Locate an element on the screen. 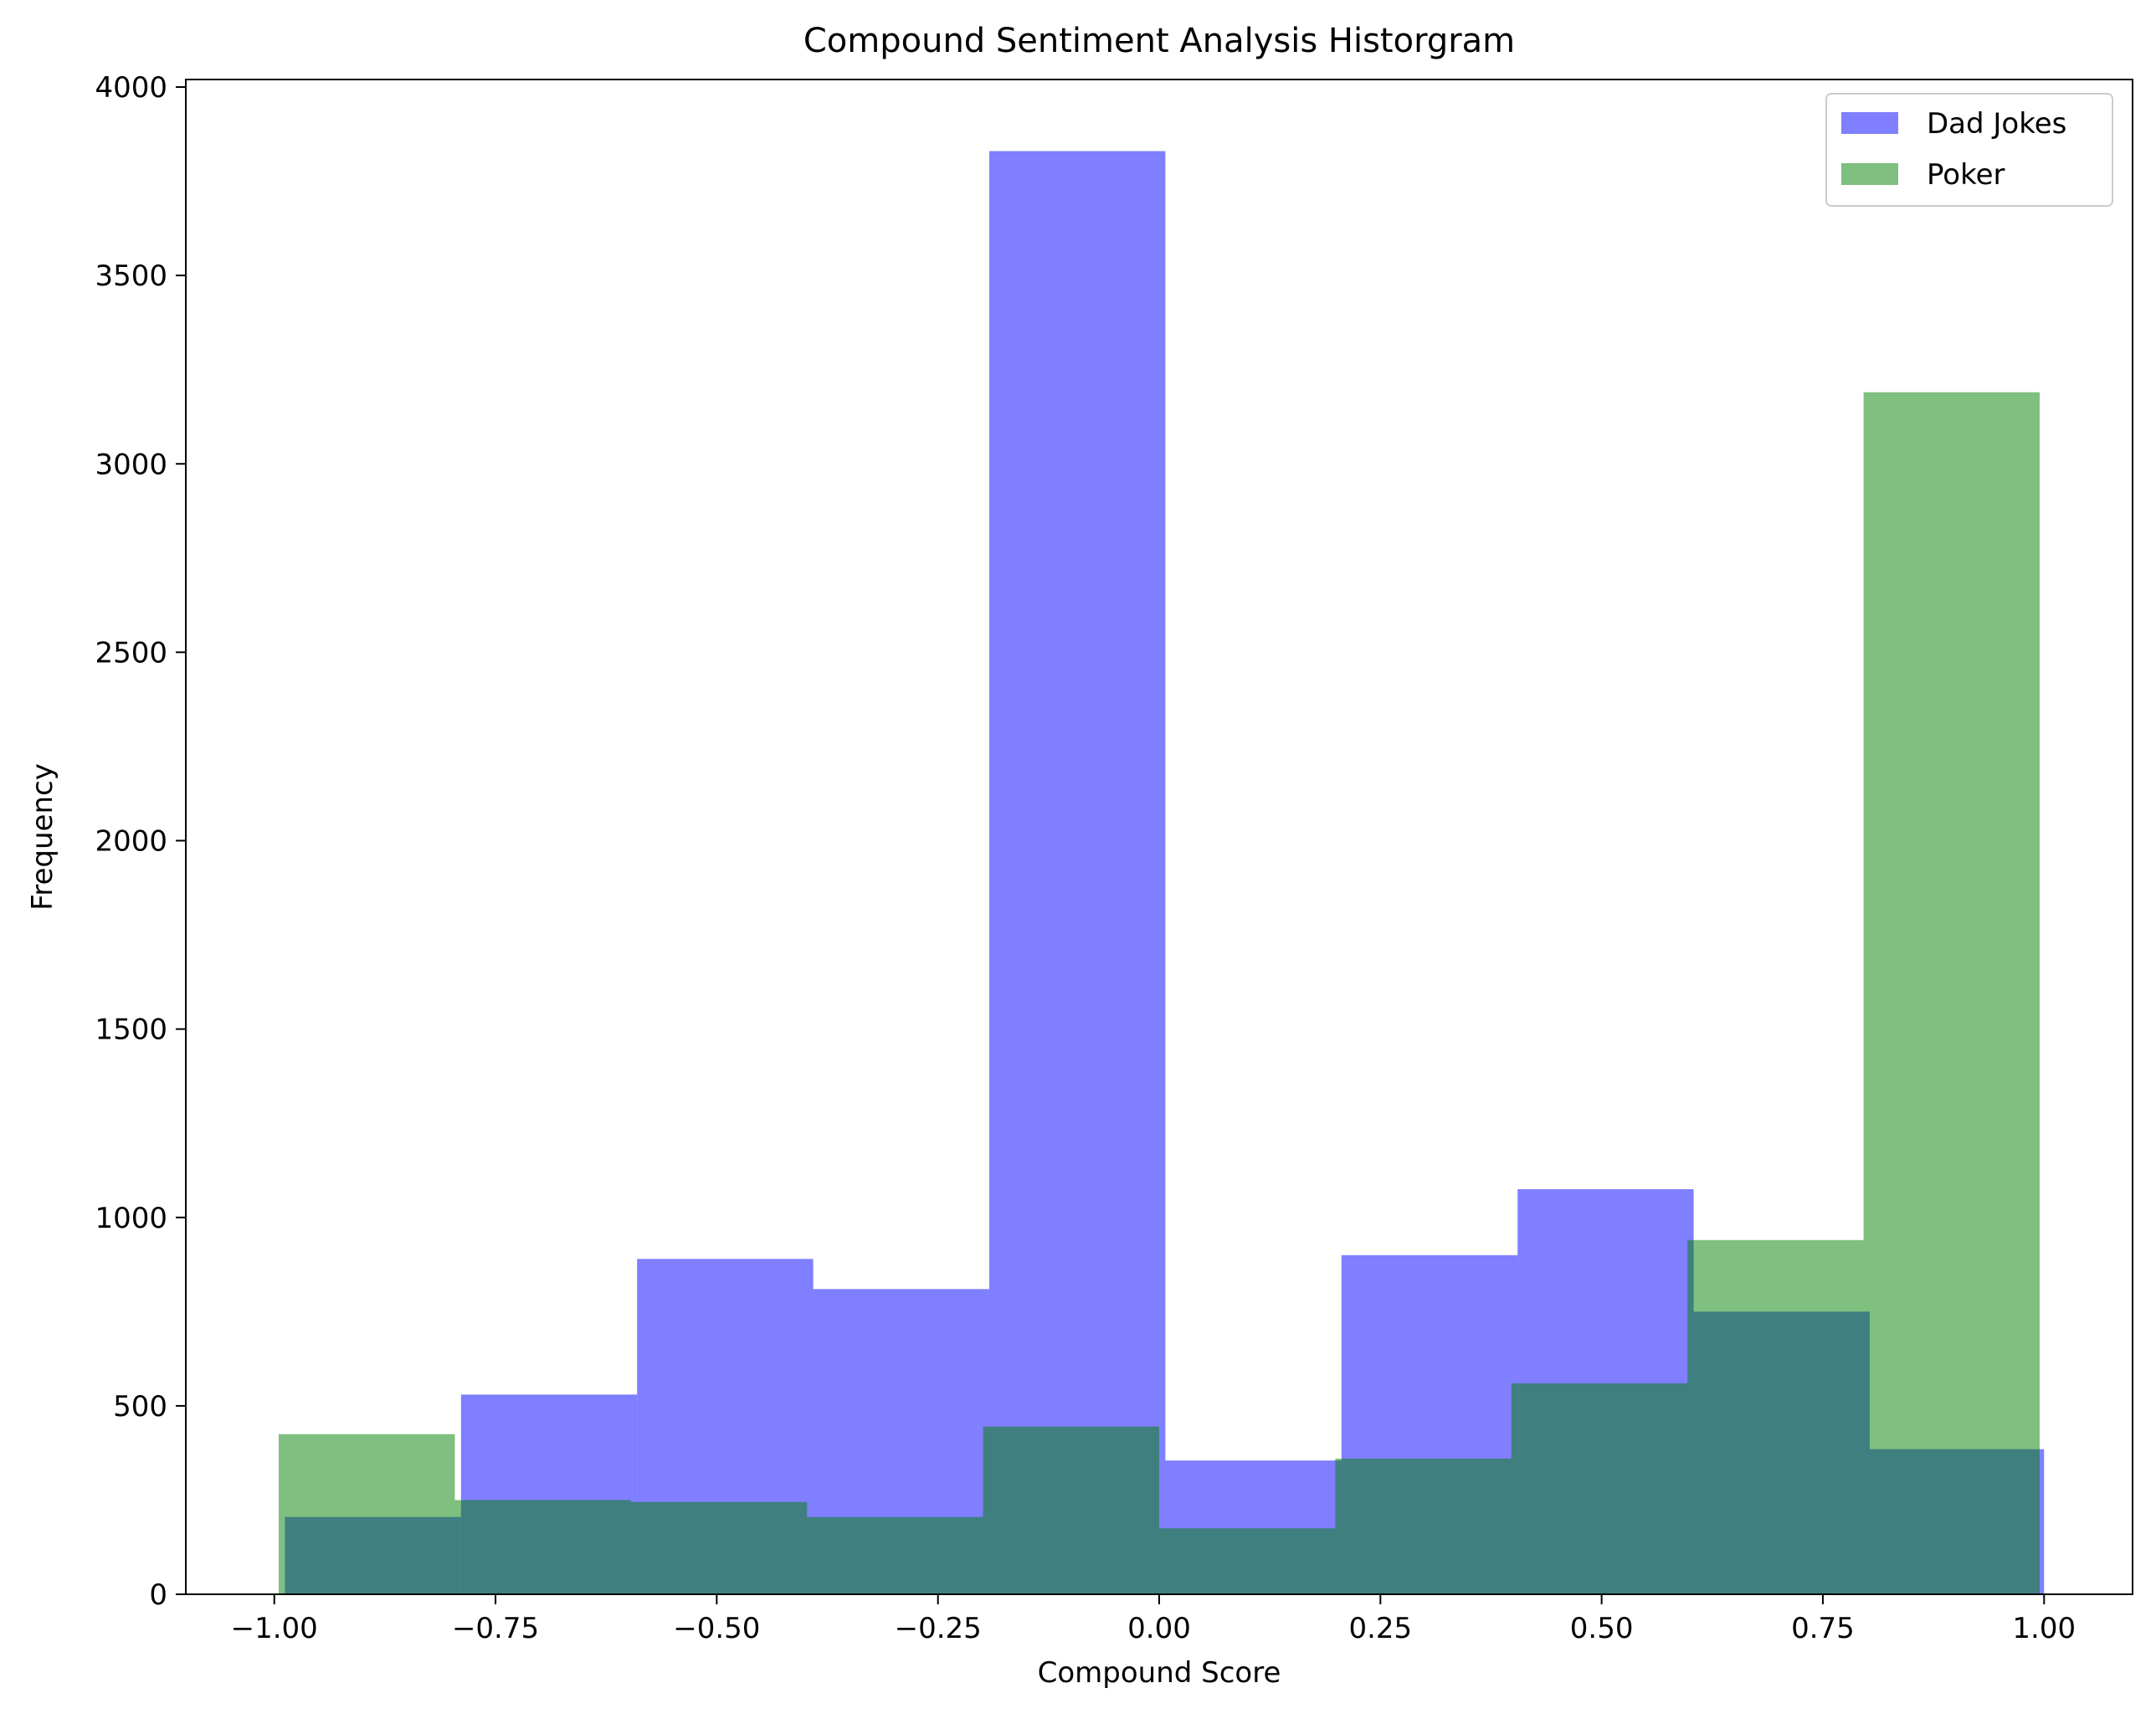 This screenshot has height=1724, width=2156. x-tick-label: 1.00 is located at coordinates (2044, 1629).